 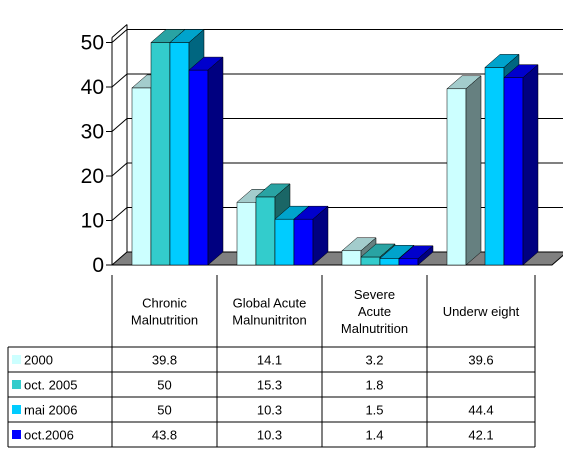 What do you see at coordinates (119, 31) in the screenshot?
I see `side-wall-top` at bounding box center [119, 31].